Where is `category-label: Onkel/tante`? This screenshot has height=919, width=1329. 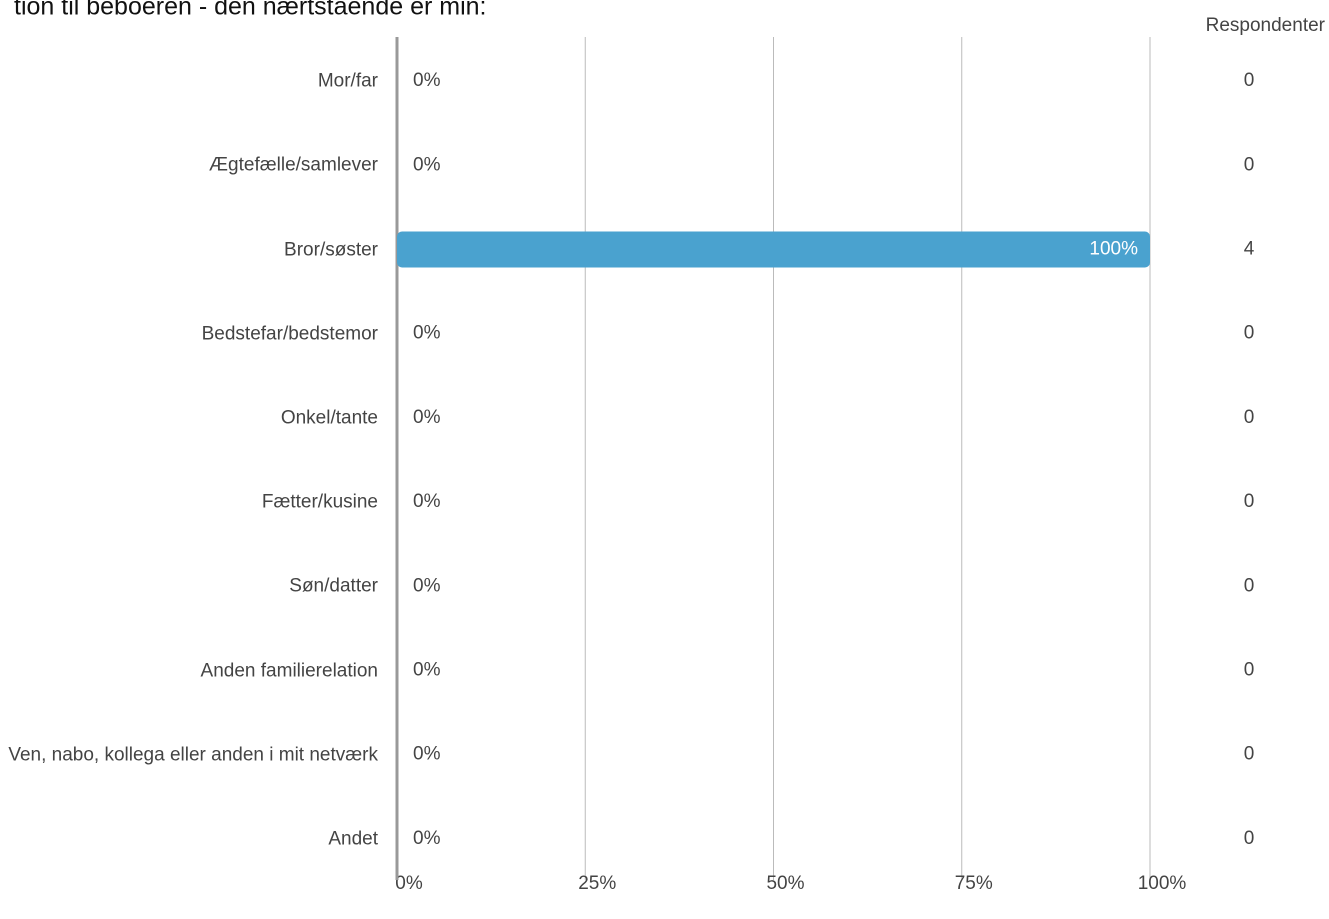
category-label: Onkel/tante is located at coordinates (329, 418).